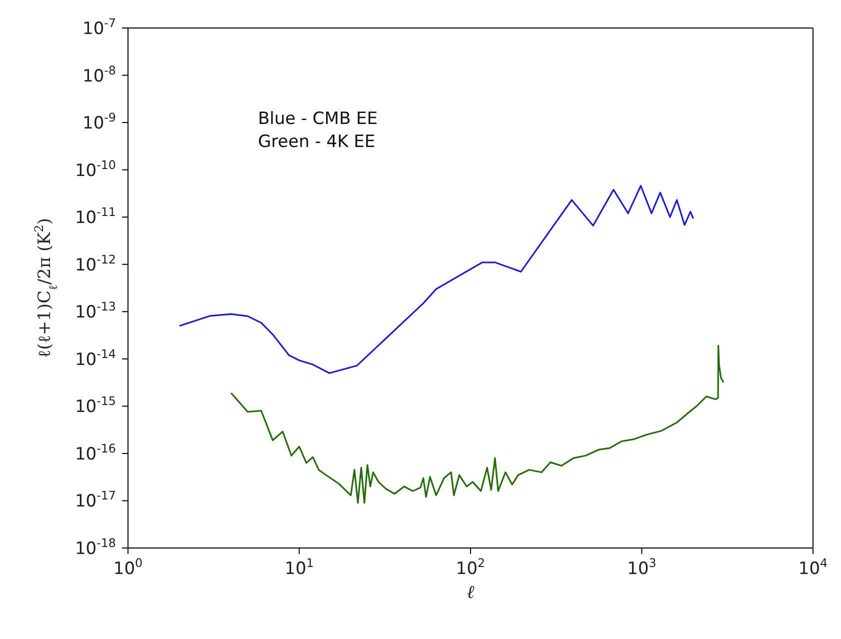 The width and height of the screenshot is (841, 639). I want to click on y-tick-label: 10$^{-14}$, so click(95, 358).